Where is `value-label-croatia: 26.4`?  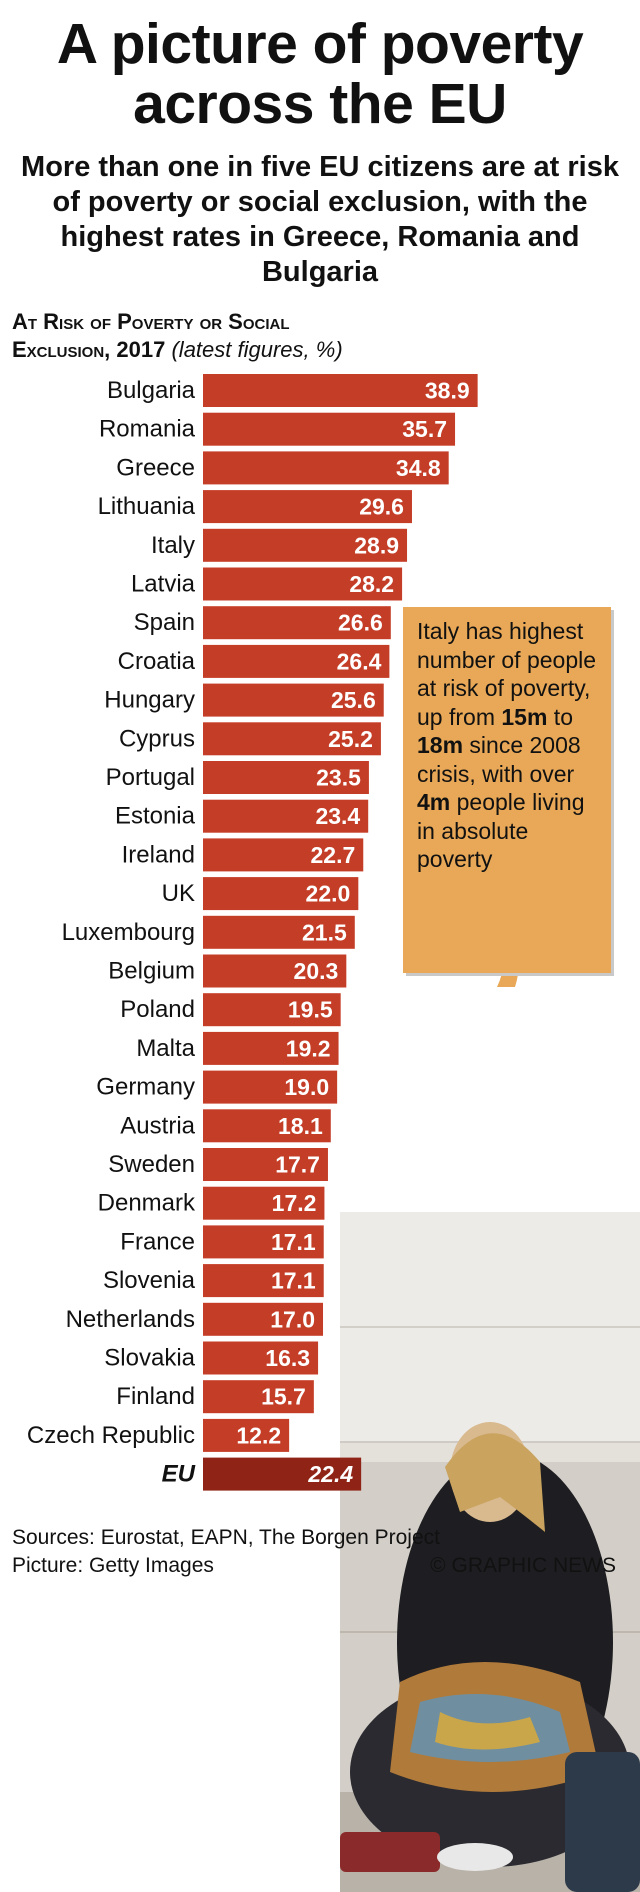
value-label-croatia: 26.4 is located at coordinates (359, 661).